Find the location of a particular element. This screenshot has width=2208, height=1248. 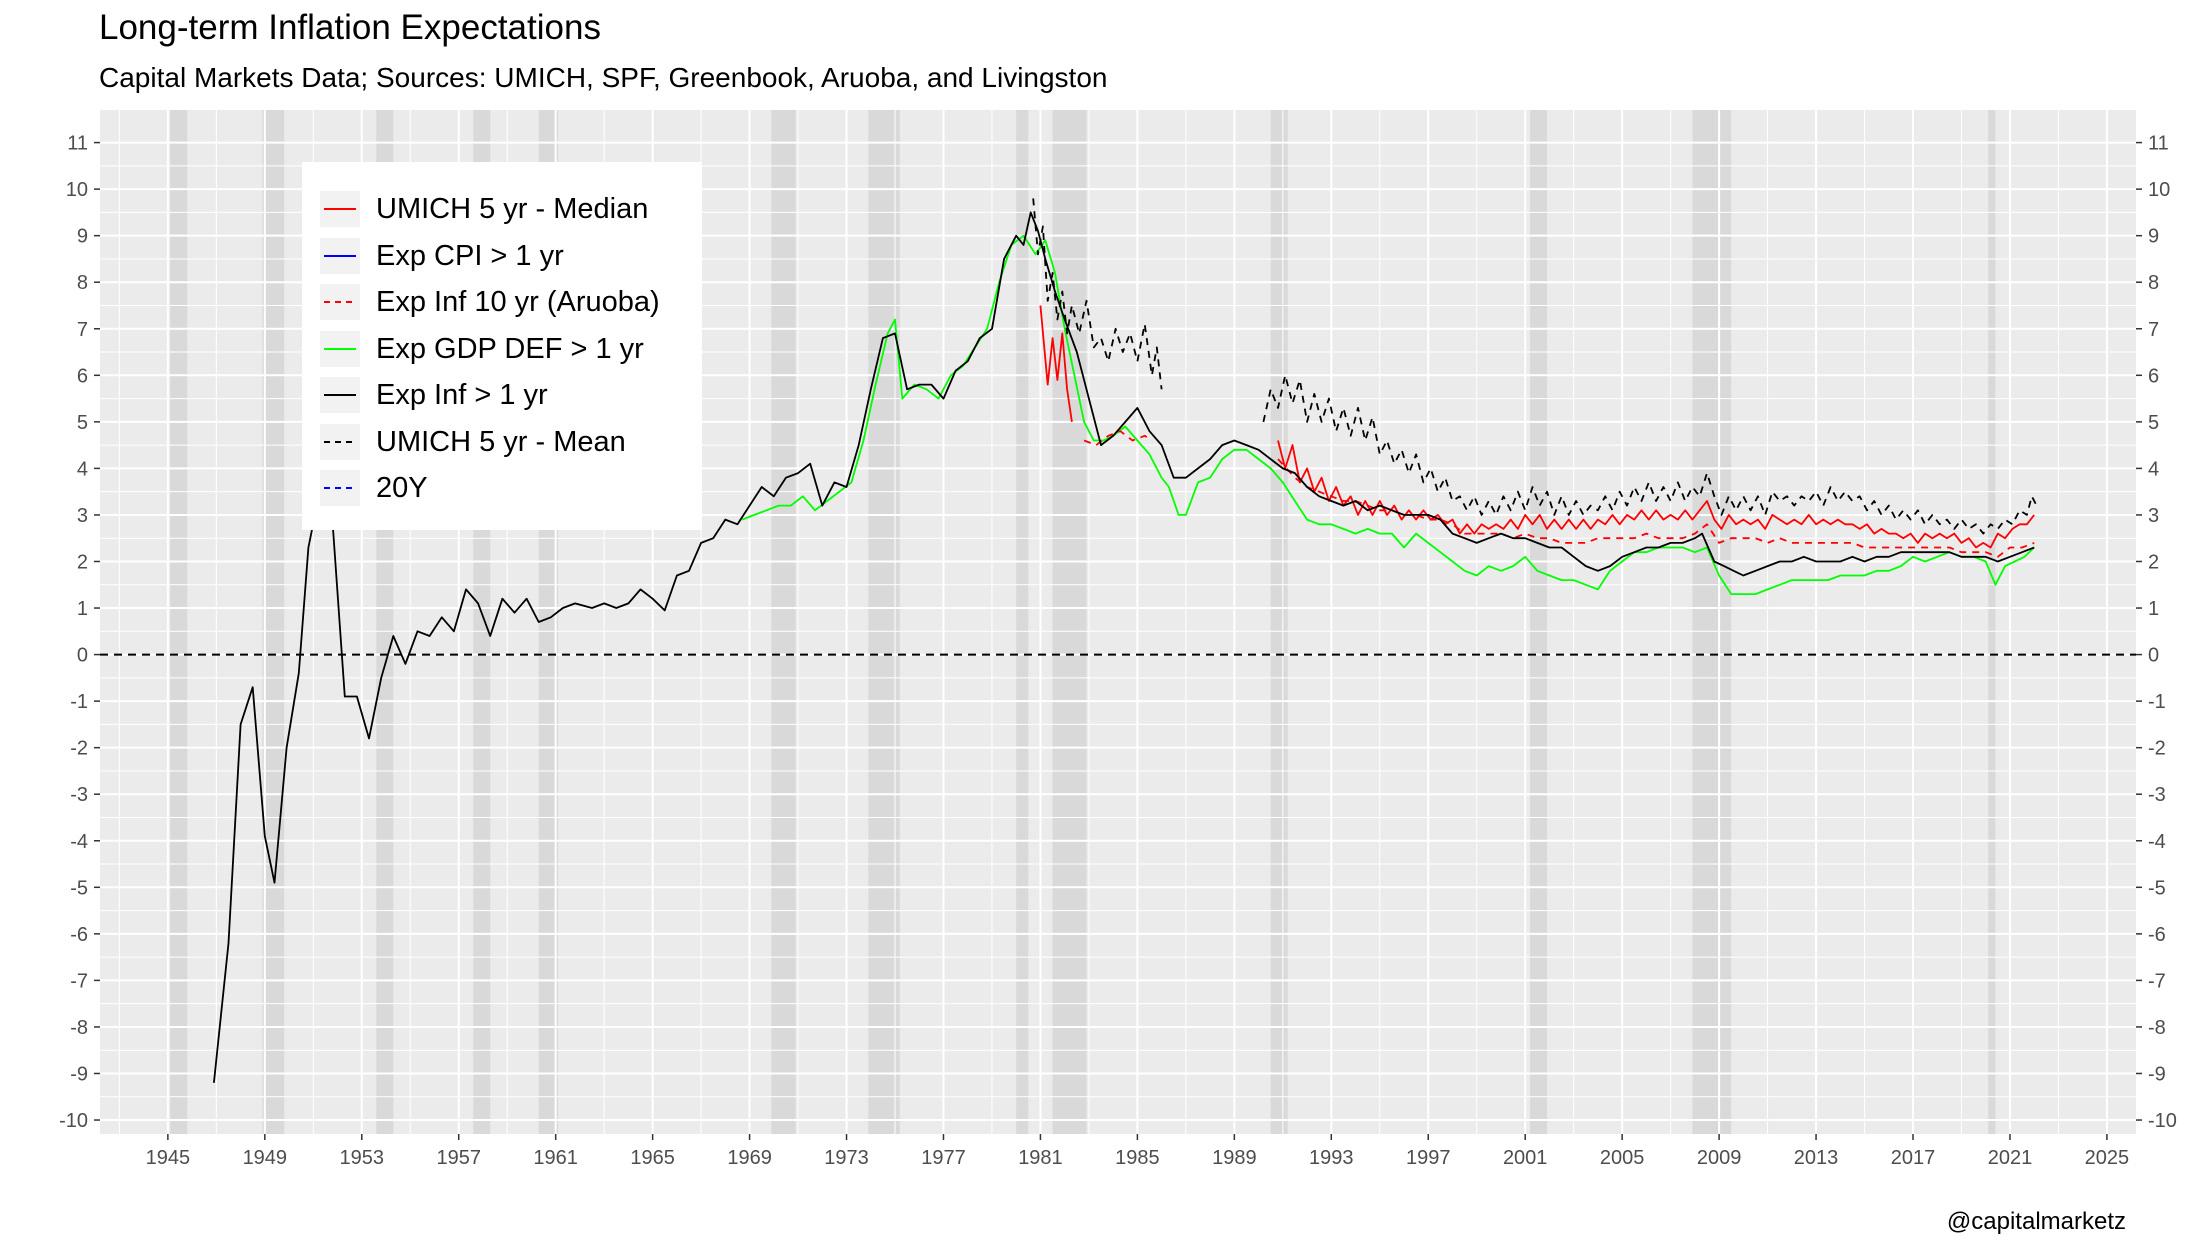

x-tick-label: 1953 is located at coordinates (362, 1158).